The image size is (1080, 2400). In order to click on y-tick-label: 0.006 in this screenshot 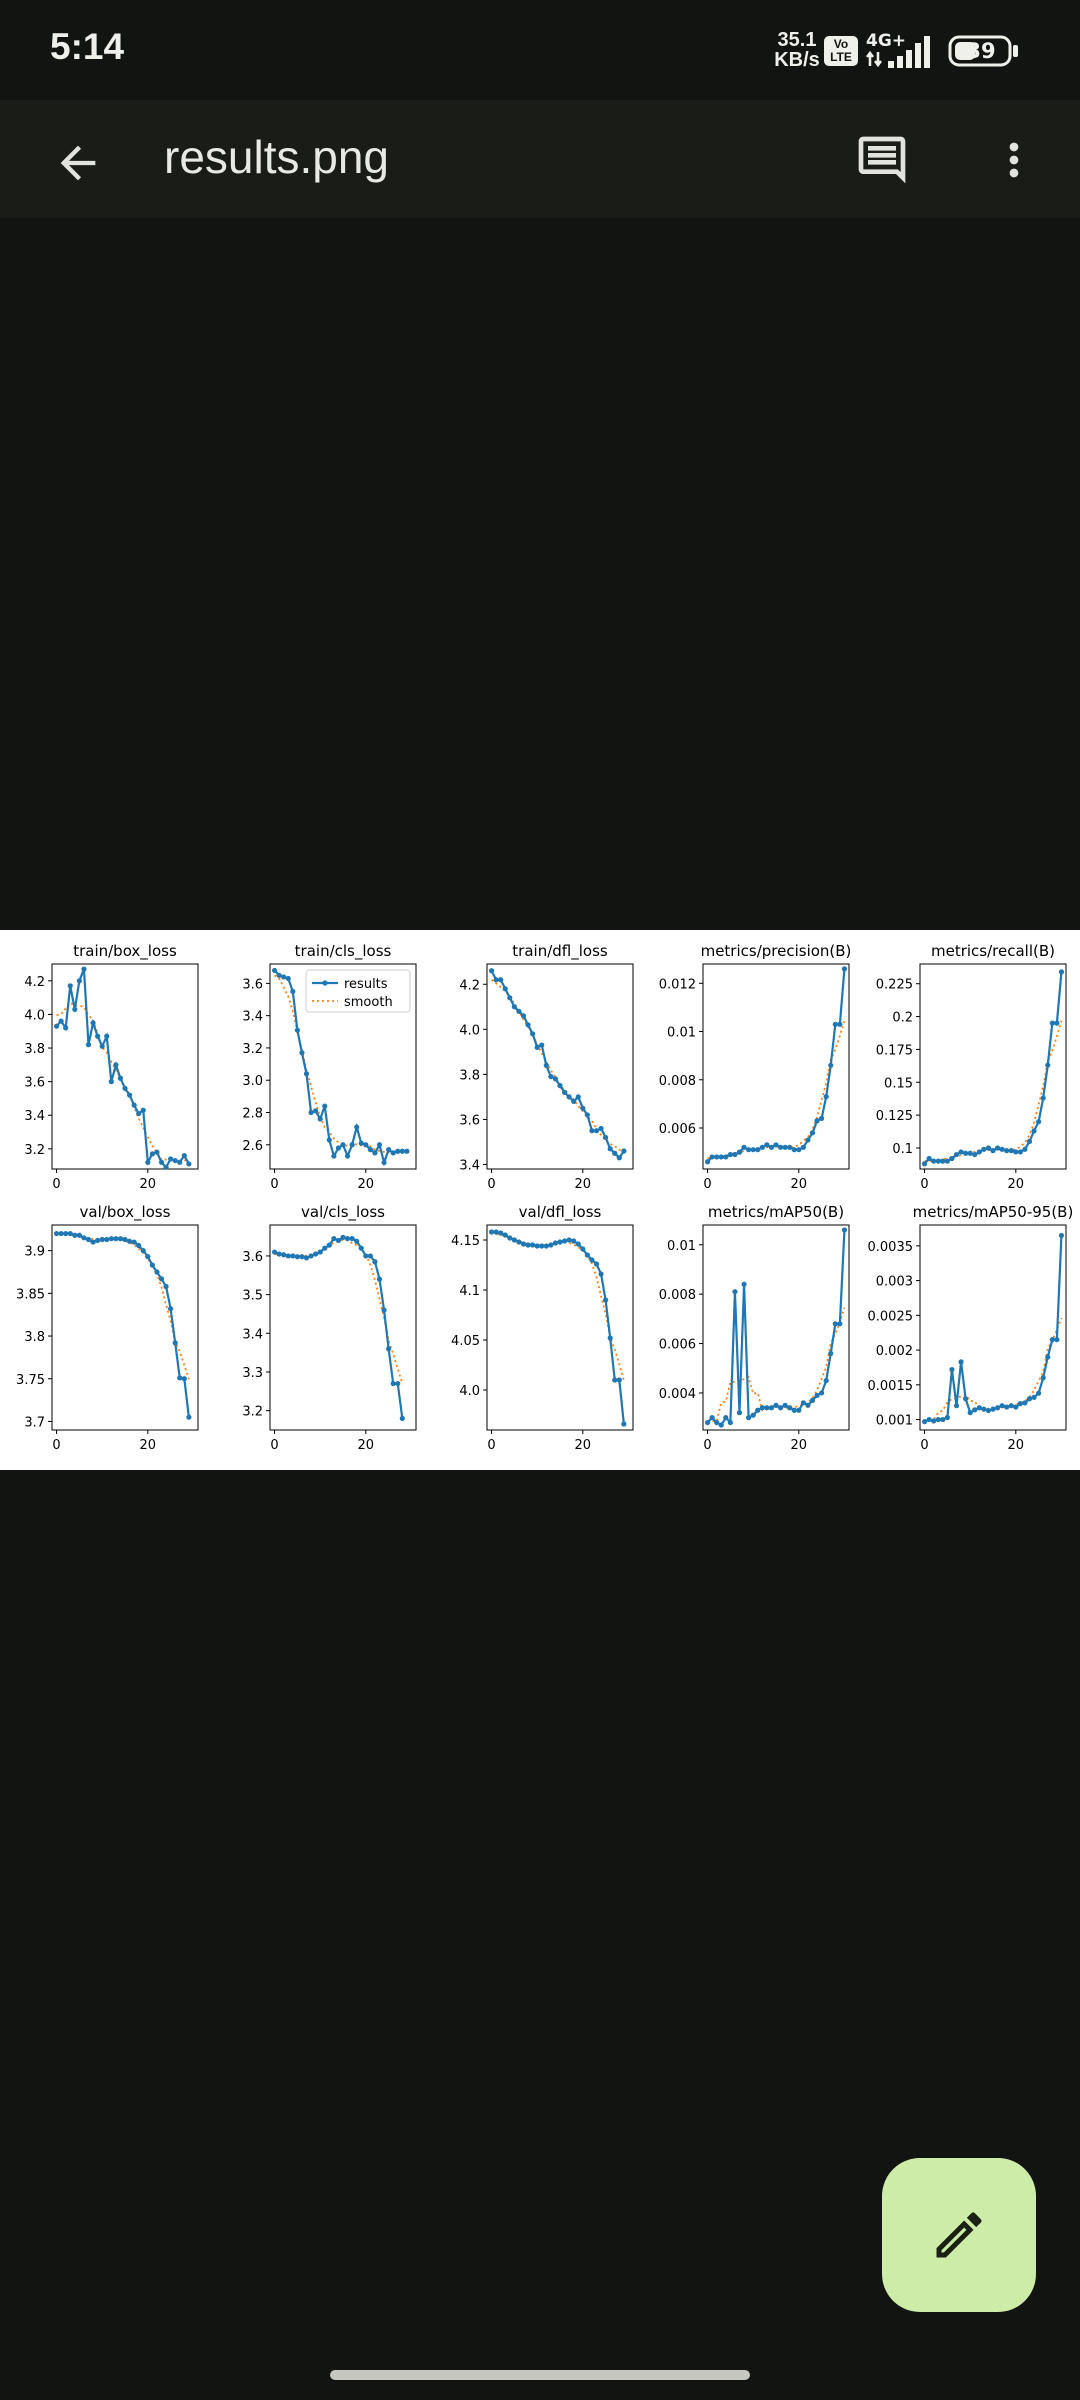, I will do `click(677, 1129)`.